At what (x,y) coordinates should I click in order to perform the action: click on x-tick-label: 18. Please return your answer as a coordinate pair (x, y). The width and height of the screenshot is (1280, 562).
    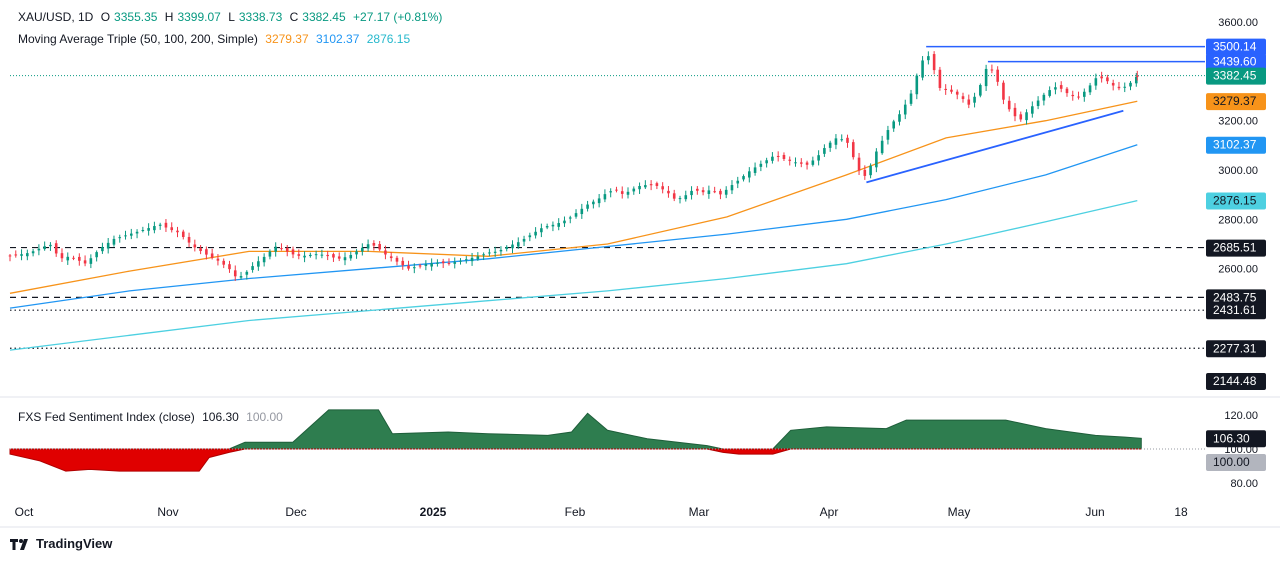
    Looking at the image, I should click on (1181, 512).